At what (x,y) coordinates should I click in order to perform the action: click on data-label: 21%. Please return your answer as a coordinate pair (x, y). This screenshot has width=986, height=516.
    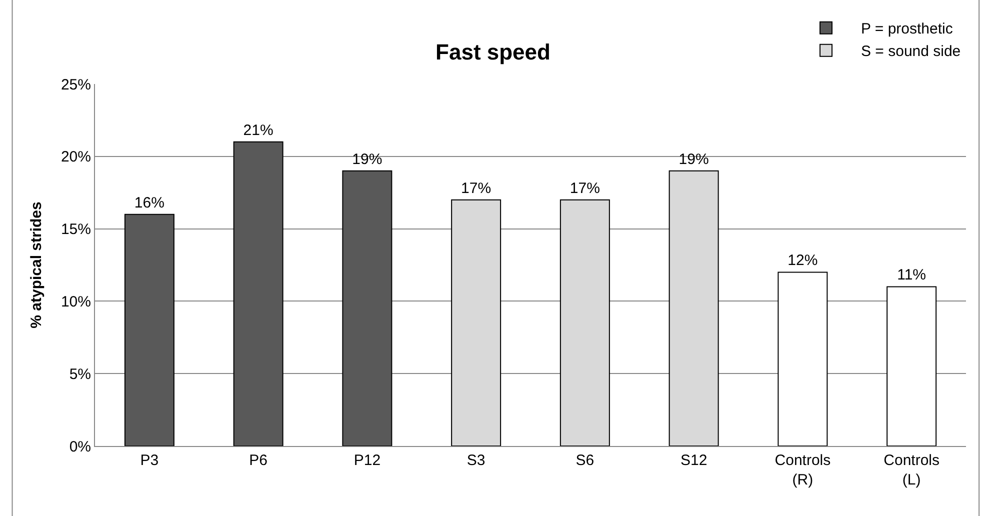
    Looking at the image, I should click on (258, 130).